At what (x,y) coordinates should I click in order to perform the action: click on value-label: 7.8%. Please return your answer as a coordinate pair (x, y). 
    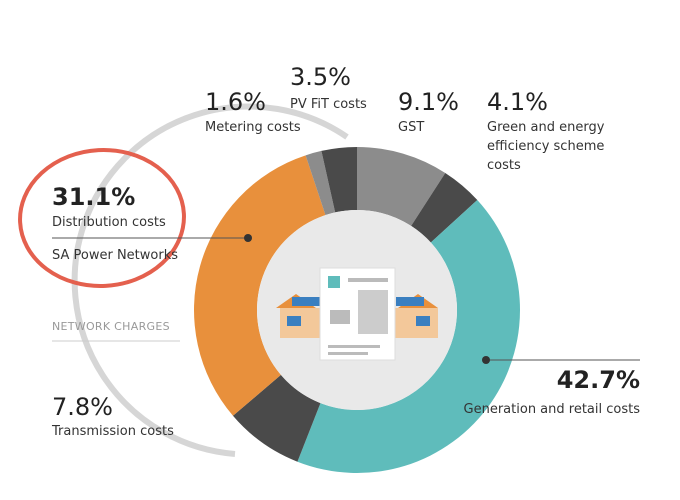
    Looking at the image, I should click on (82, 407).